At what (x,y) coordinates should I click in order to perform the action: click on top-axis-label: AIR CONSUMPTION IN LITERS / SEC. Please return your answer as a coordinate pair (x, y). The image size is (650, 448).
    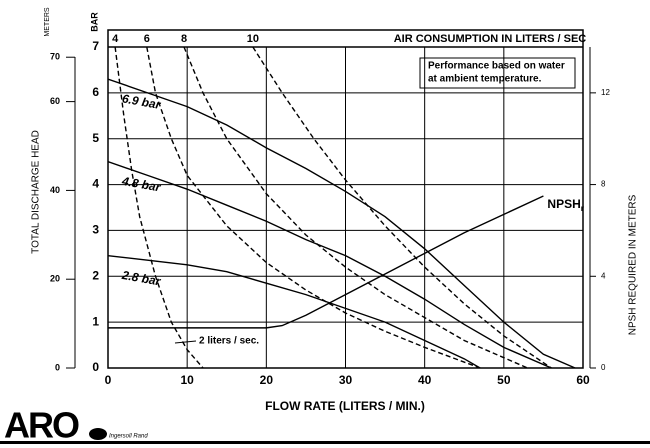
    Looking at the image, I should click on (490, 39).